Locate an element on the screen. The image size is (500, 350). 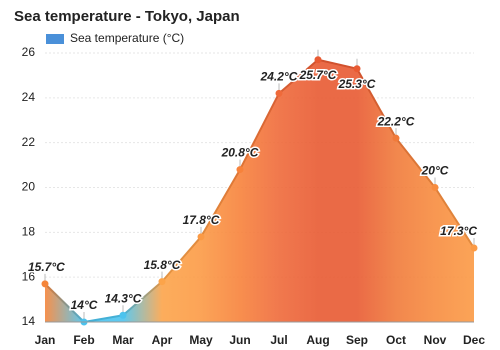
data-label: 15.8°C is located at coordinates (162, 265).